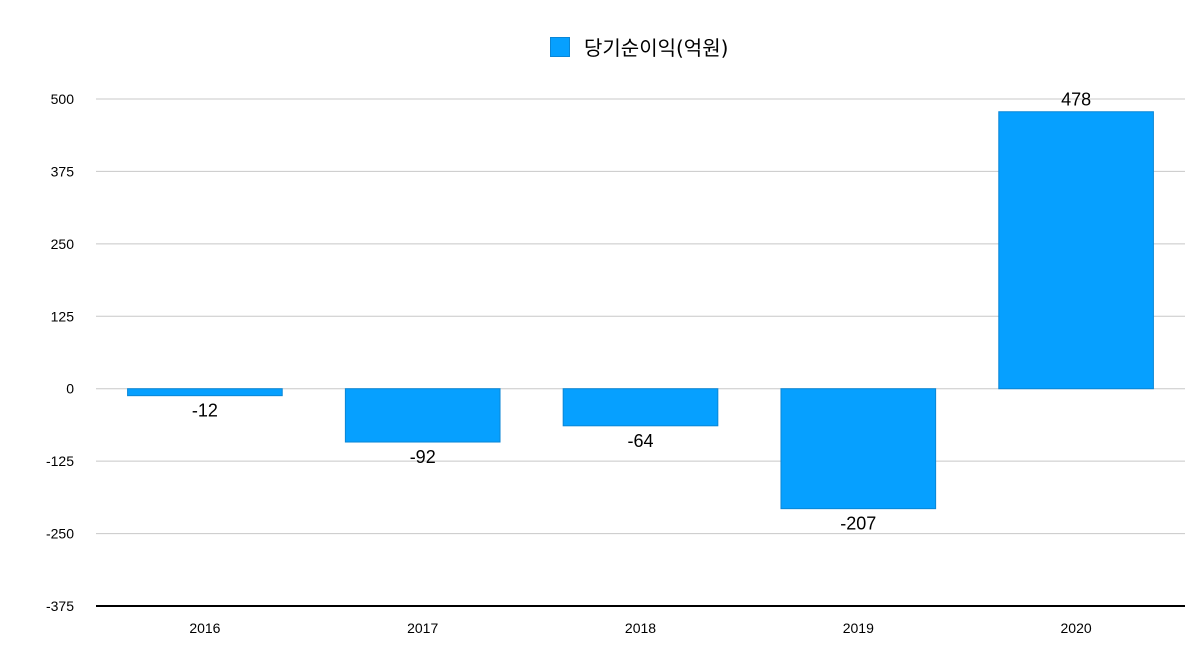 This screenshot has width=1200, height=657. I want to click on x-tick-label: 2017, so click(422, 628).